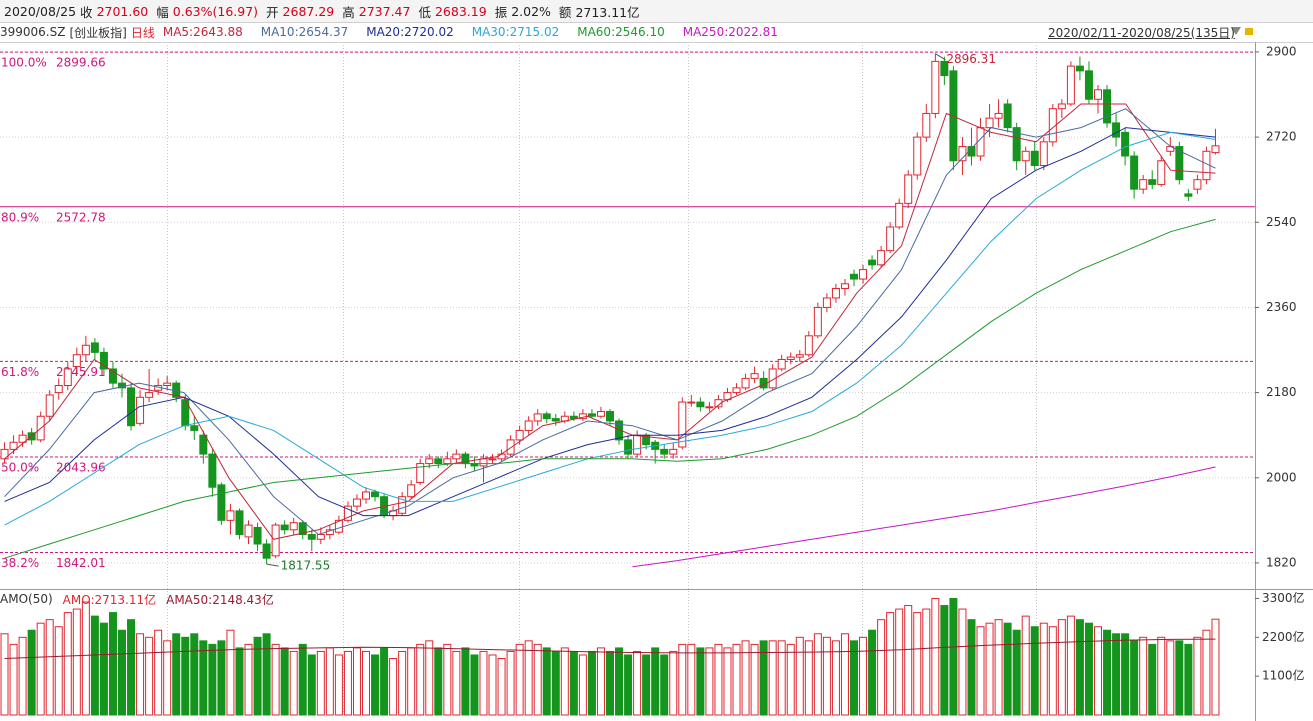  What do you see at coordinates (1236, 31) in the screenshot?
I see `dropdown-icon` at bounding box center [1236, 31].